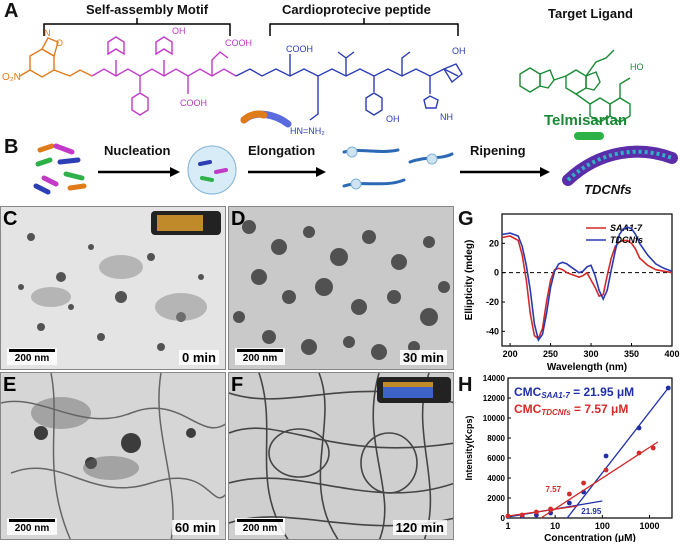 This screenshot has width=683, height=545. I want to click on cardioprotective-peptide-label: Cardioprotecive peptide, so click(356, 9).